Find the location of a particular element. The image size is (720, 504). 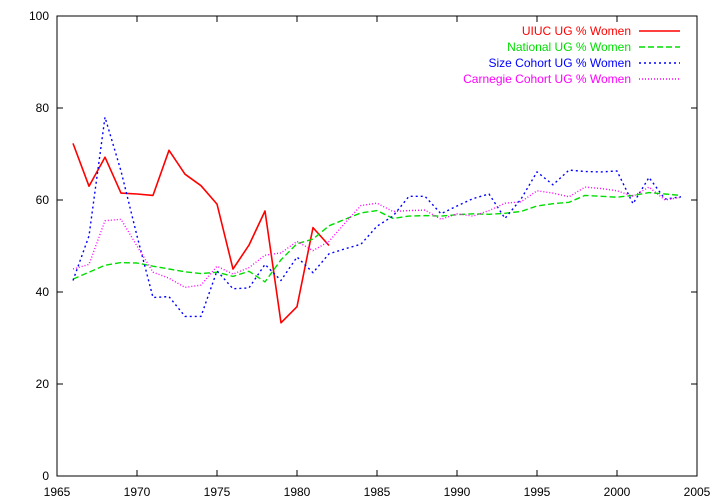

x-tick-label: 1985 is located at coordinates (377, 492).